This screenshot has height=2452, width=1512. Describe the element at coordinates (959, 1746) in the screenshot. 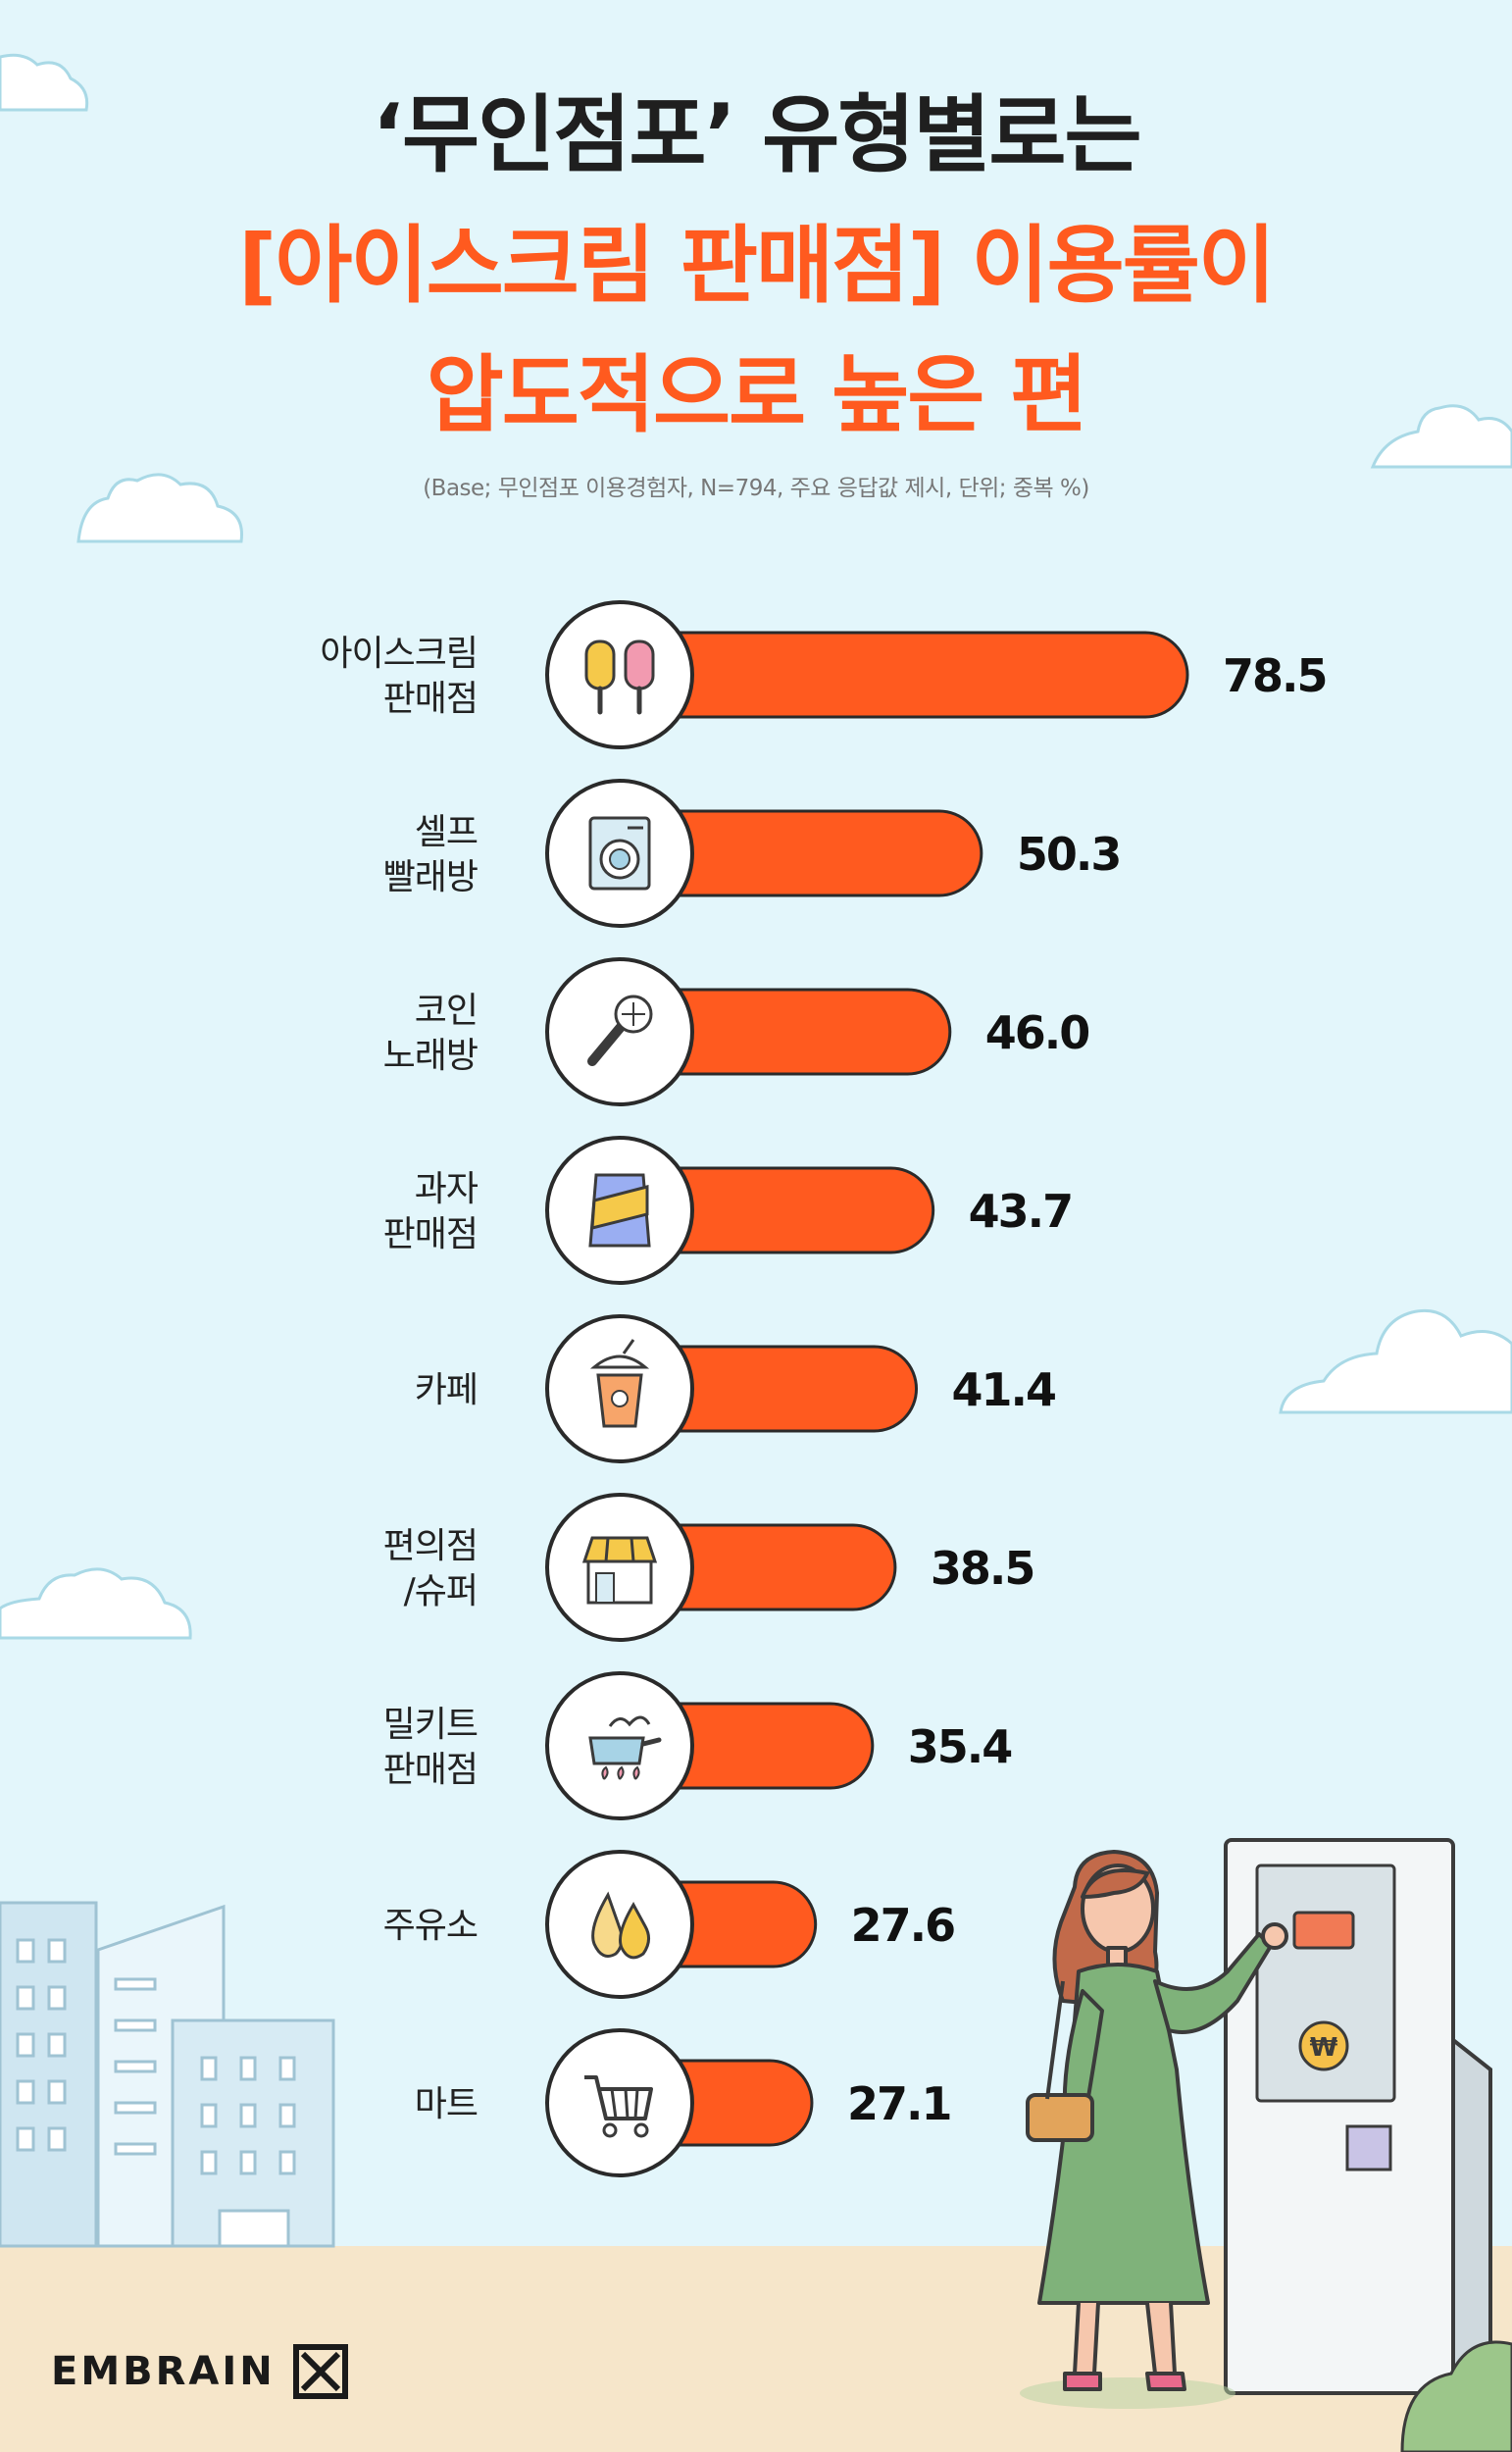

I see `value-label: 35.4` at that location.